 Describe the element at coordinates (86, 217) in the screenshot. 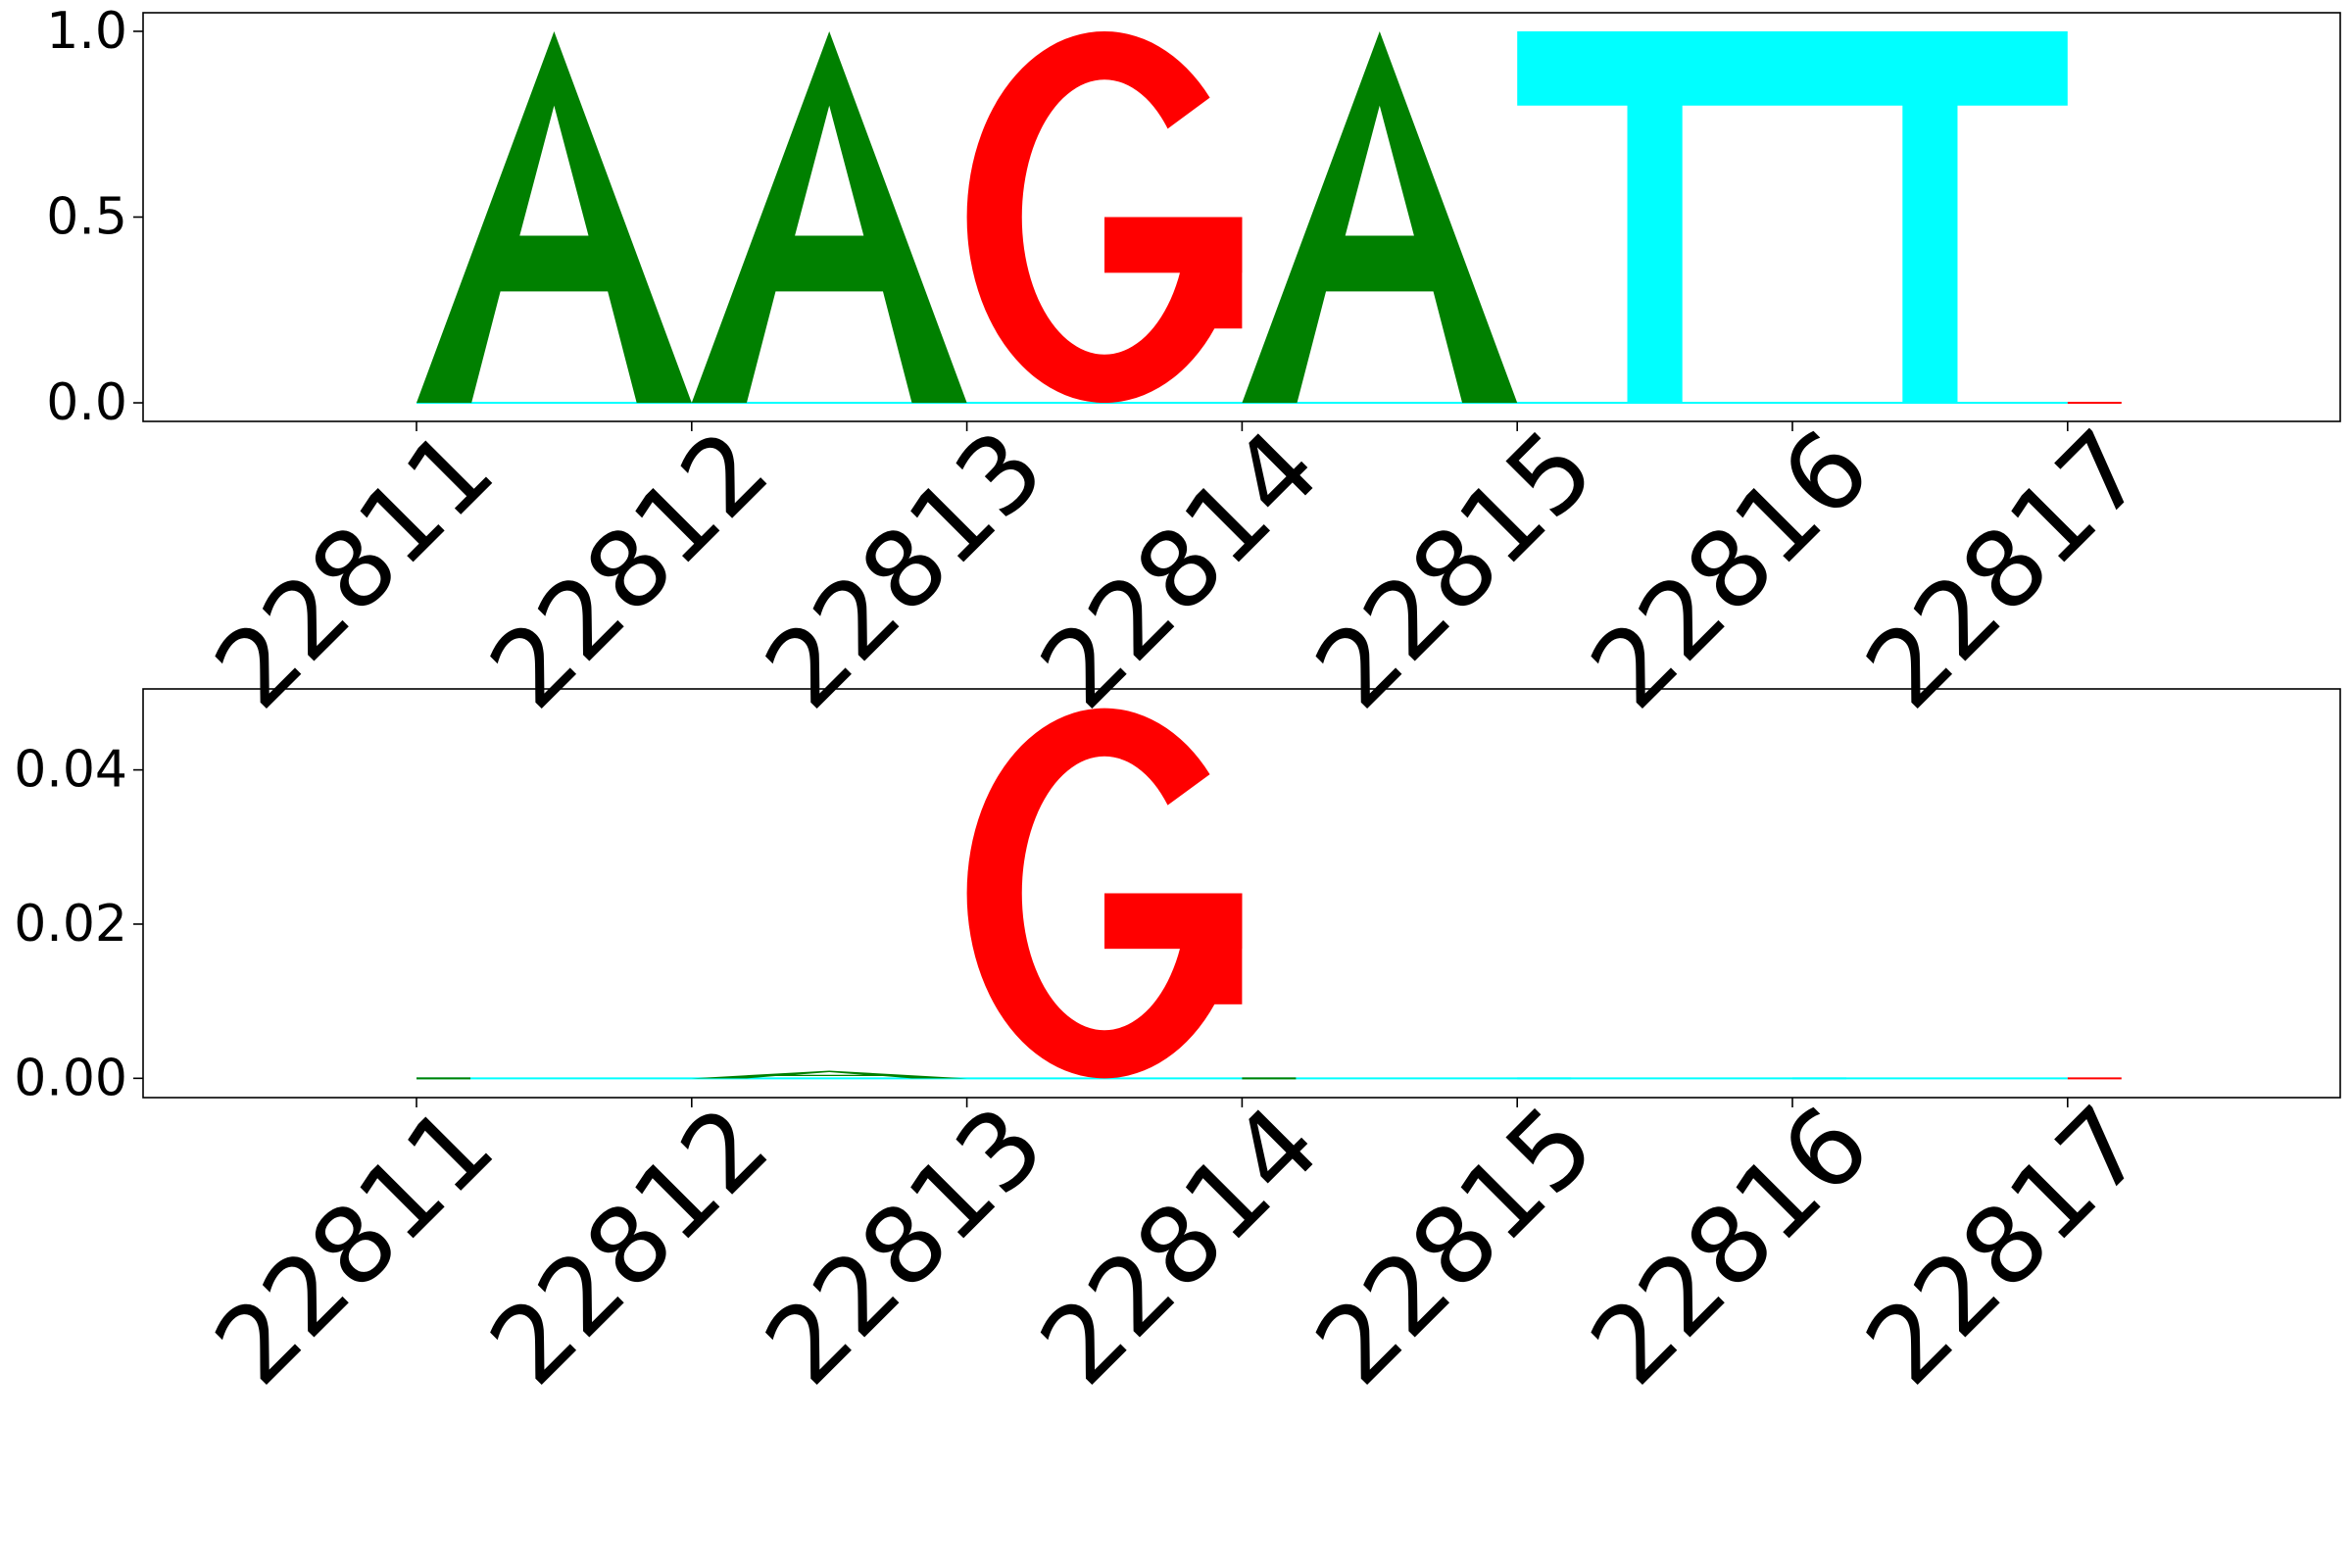

I see `y-tick-label: 0.5` at that location.